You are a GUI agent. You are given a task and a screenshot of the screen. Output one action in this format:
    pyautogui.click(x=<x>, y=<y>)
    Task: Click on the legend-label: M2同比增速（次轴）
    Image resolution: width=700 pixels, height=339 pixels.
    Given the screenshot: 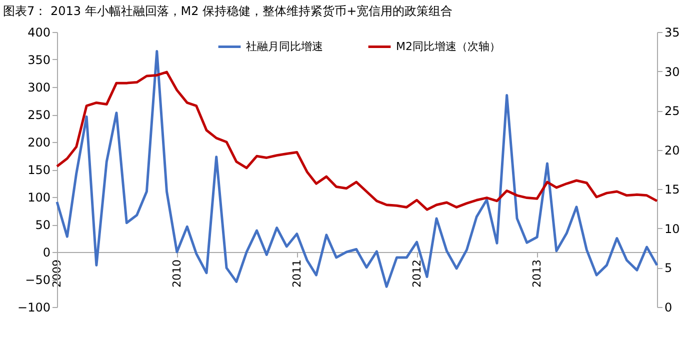 What is the action you would take?
    pyautogui.click(x=448, y=46)
    